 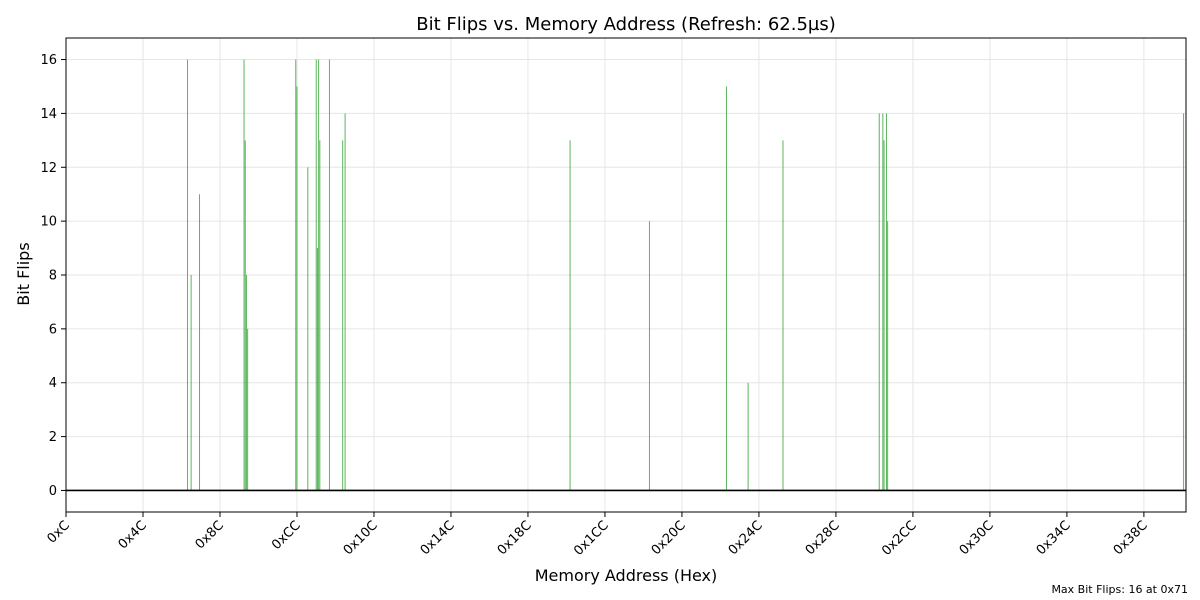 I want to click on max-bit-flips-annotation: Max Bit Flips: 16 at 0x71, so click(x=1119, y=589).